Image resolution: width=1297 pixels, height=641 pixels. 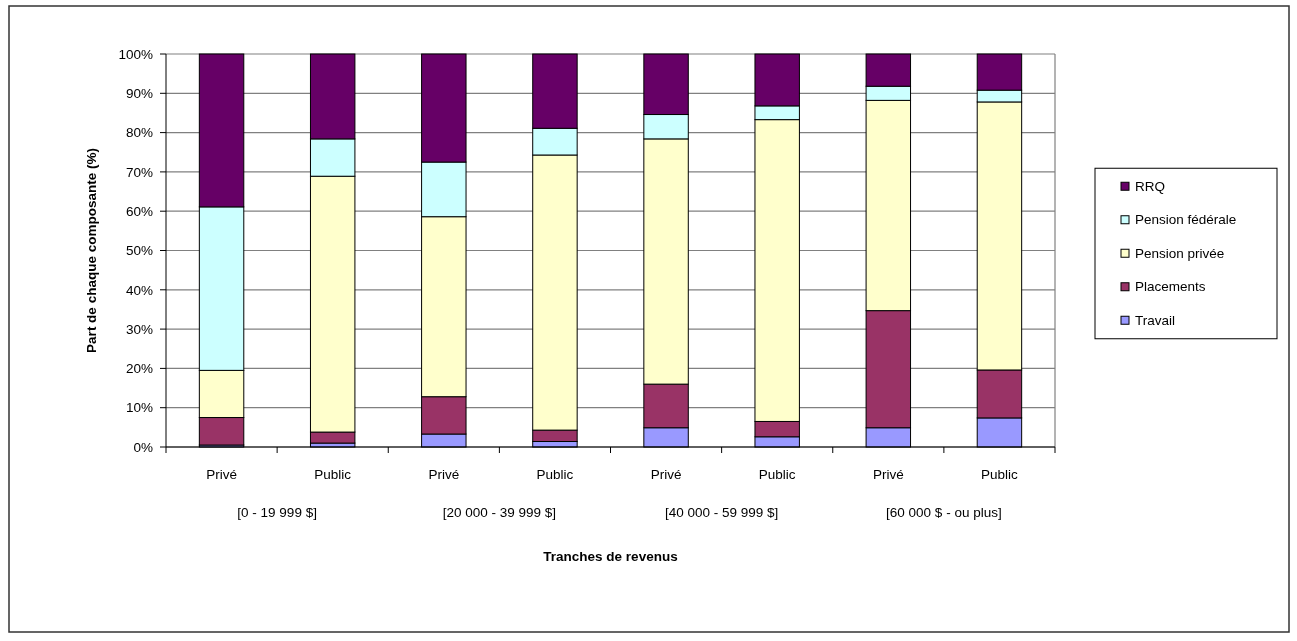 What do you see at coordinates (139, 251) in the screenshot?
I see `y-tick-label: 50%` at bounding box center [139, 251].